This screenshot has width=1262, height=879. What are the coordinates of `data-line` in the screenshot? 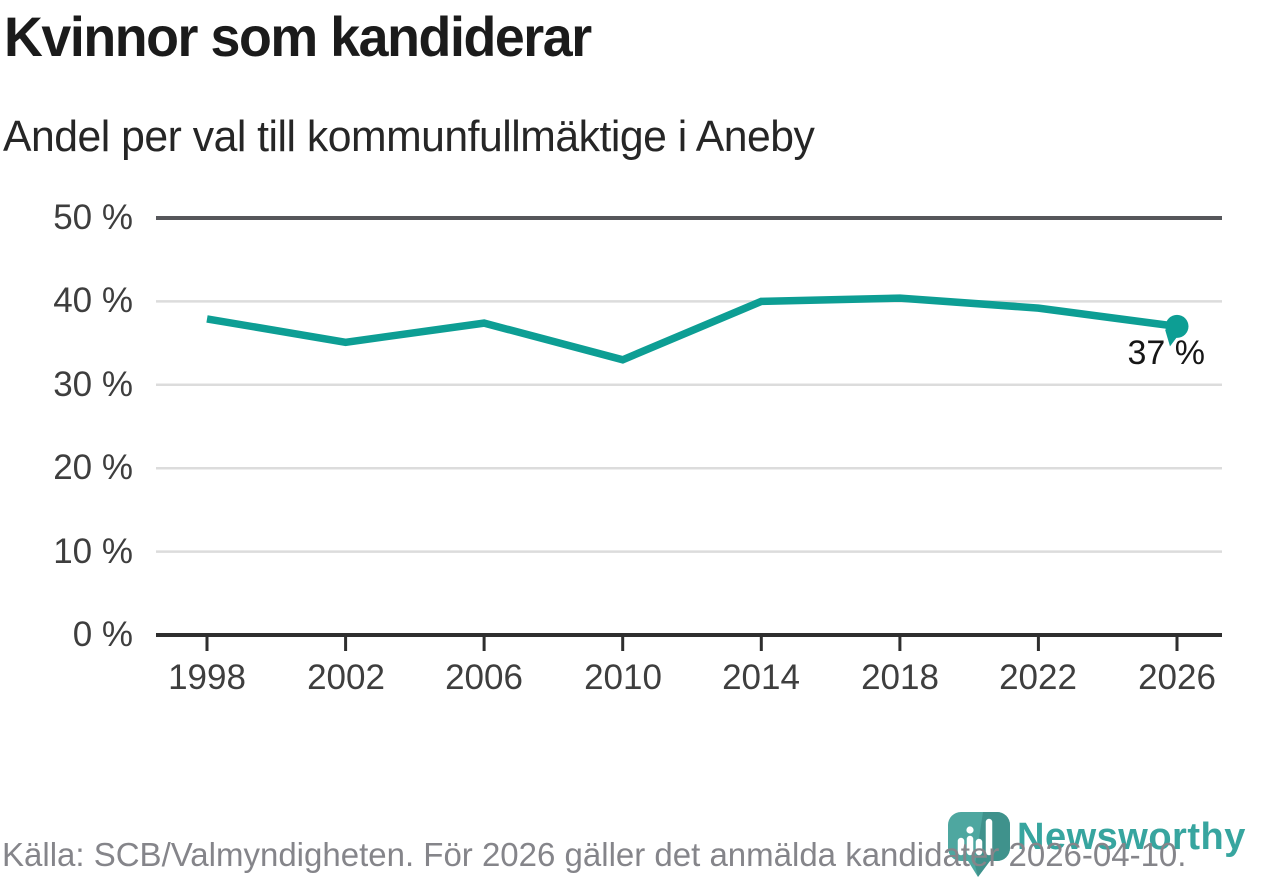 It's located at (692, 329).